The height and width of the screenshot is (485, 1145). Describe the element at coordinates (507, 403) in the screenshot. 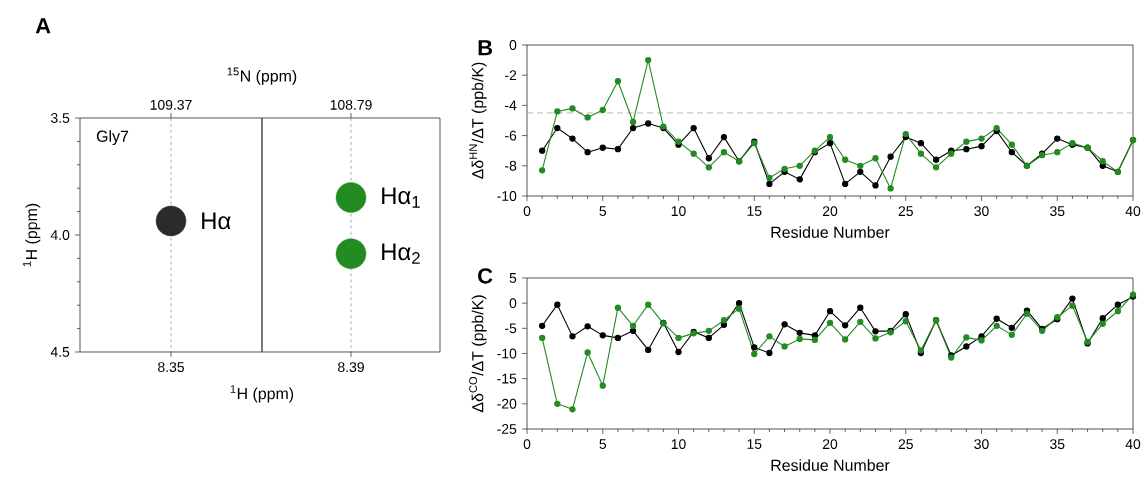

I see `y-tick-label: -20` at that location.